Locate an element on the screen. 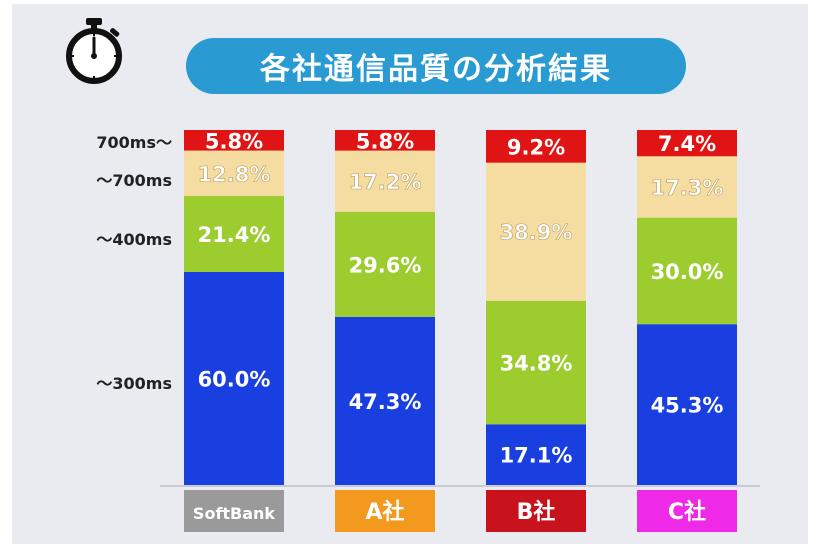 Image resolution: width=822 pixels, height=548 pixels. data-label: 45.3% is located at coordinates (687, 406).